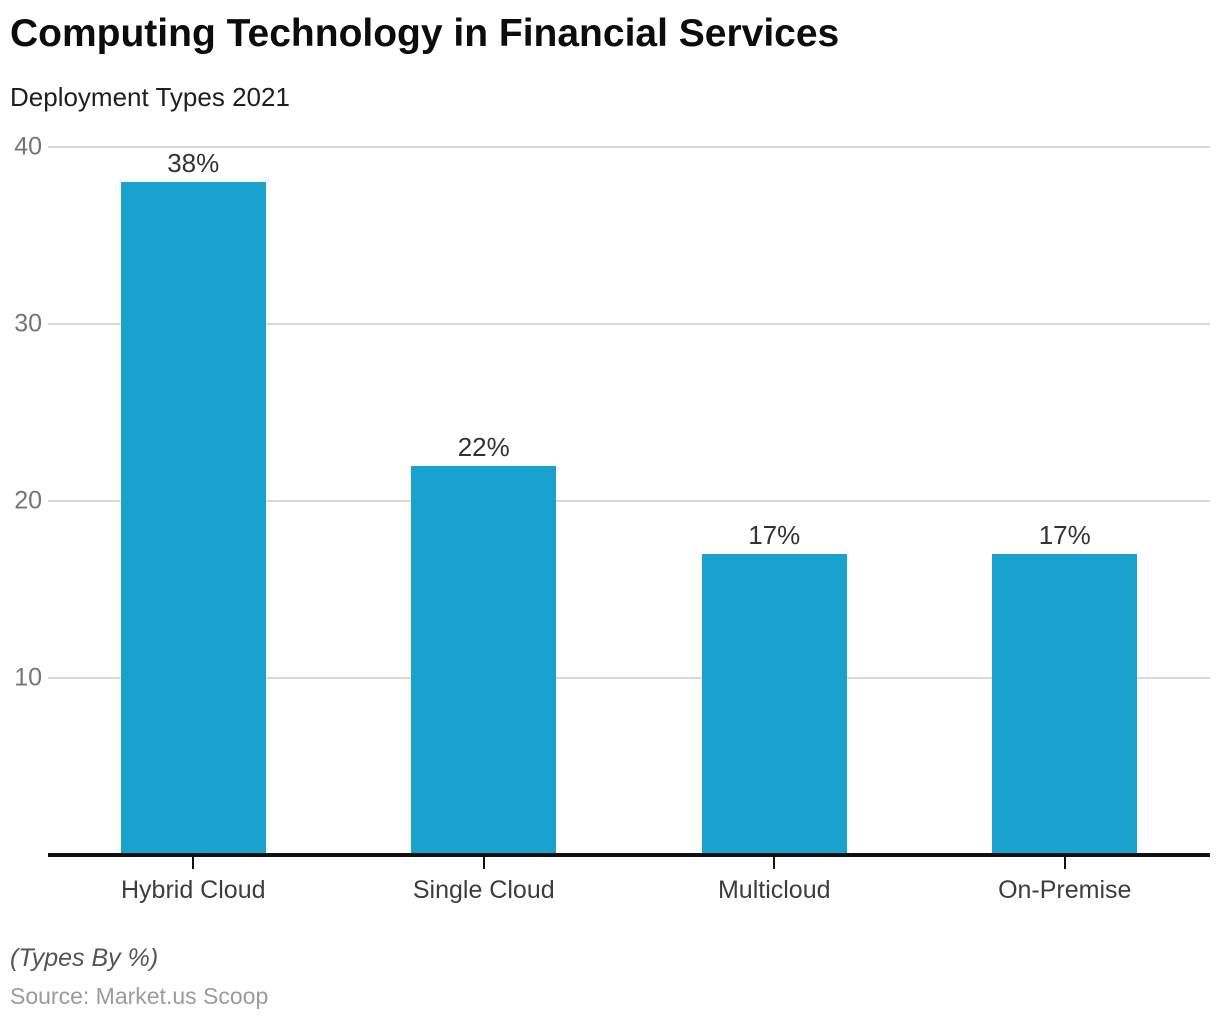 This screenshot has height=1020, width=1220. What do you see at coordinates (1065, 890) in the screenshot?
I see `x-axis-category-label: On-Premise` at bounding box center [1065, 890].